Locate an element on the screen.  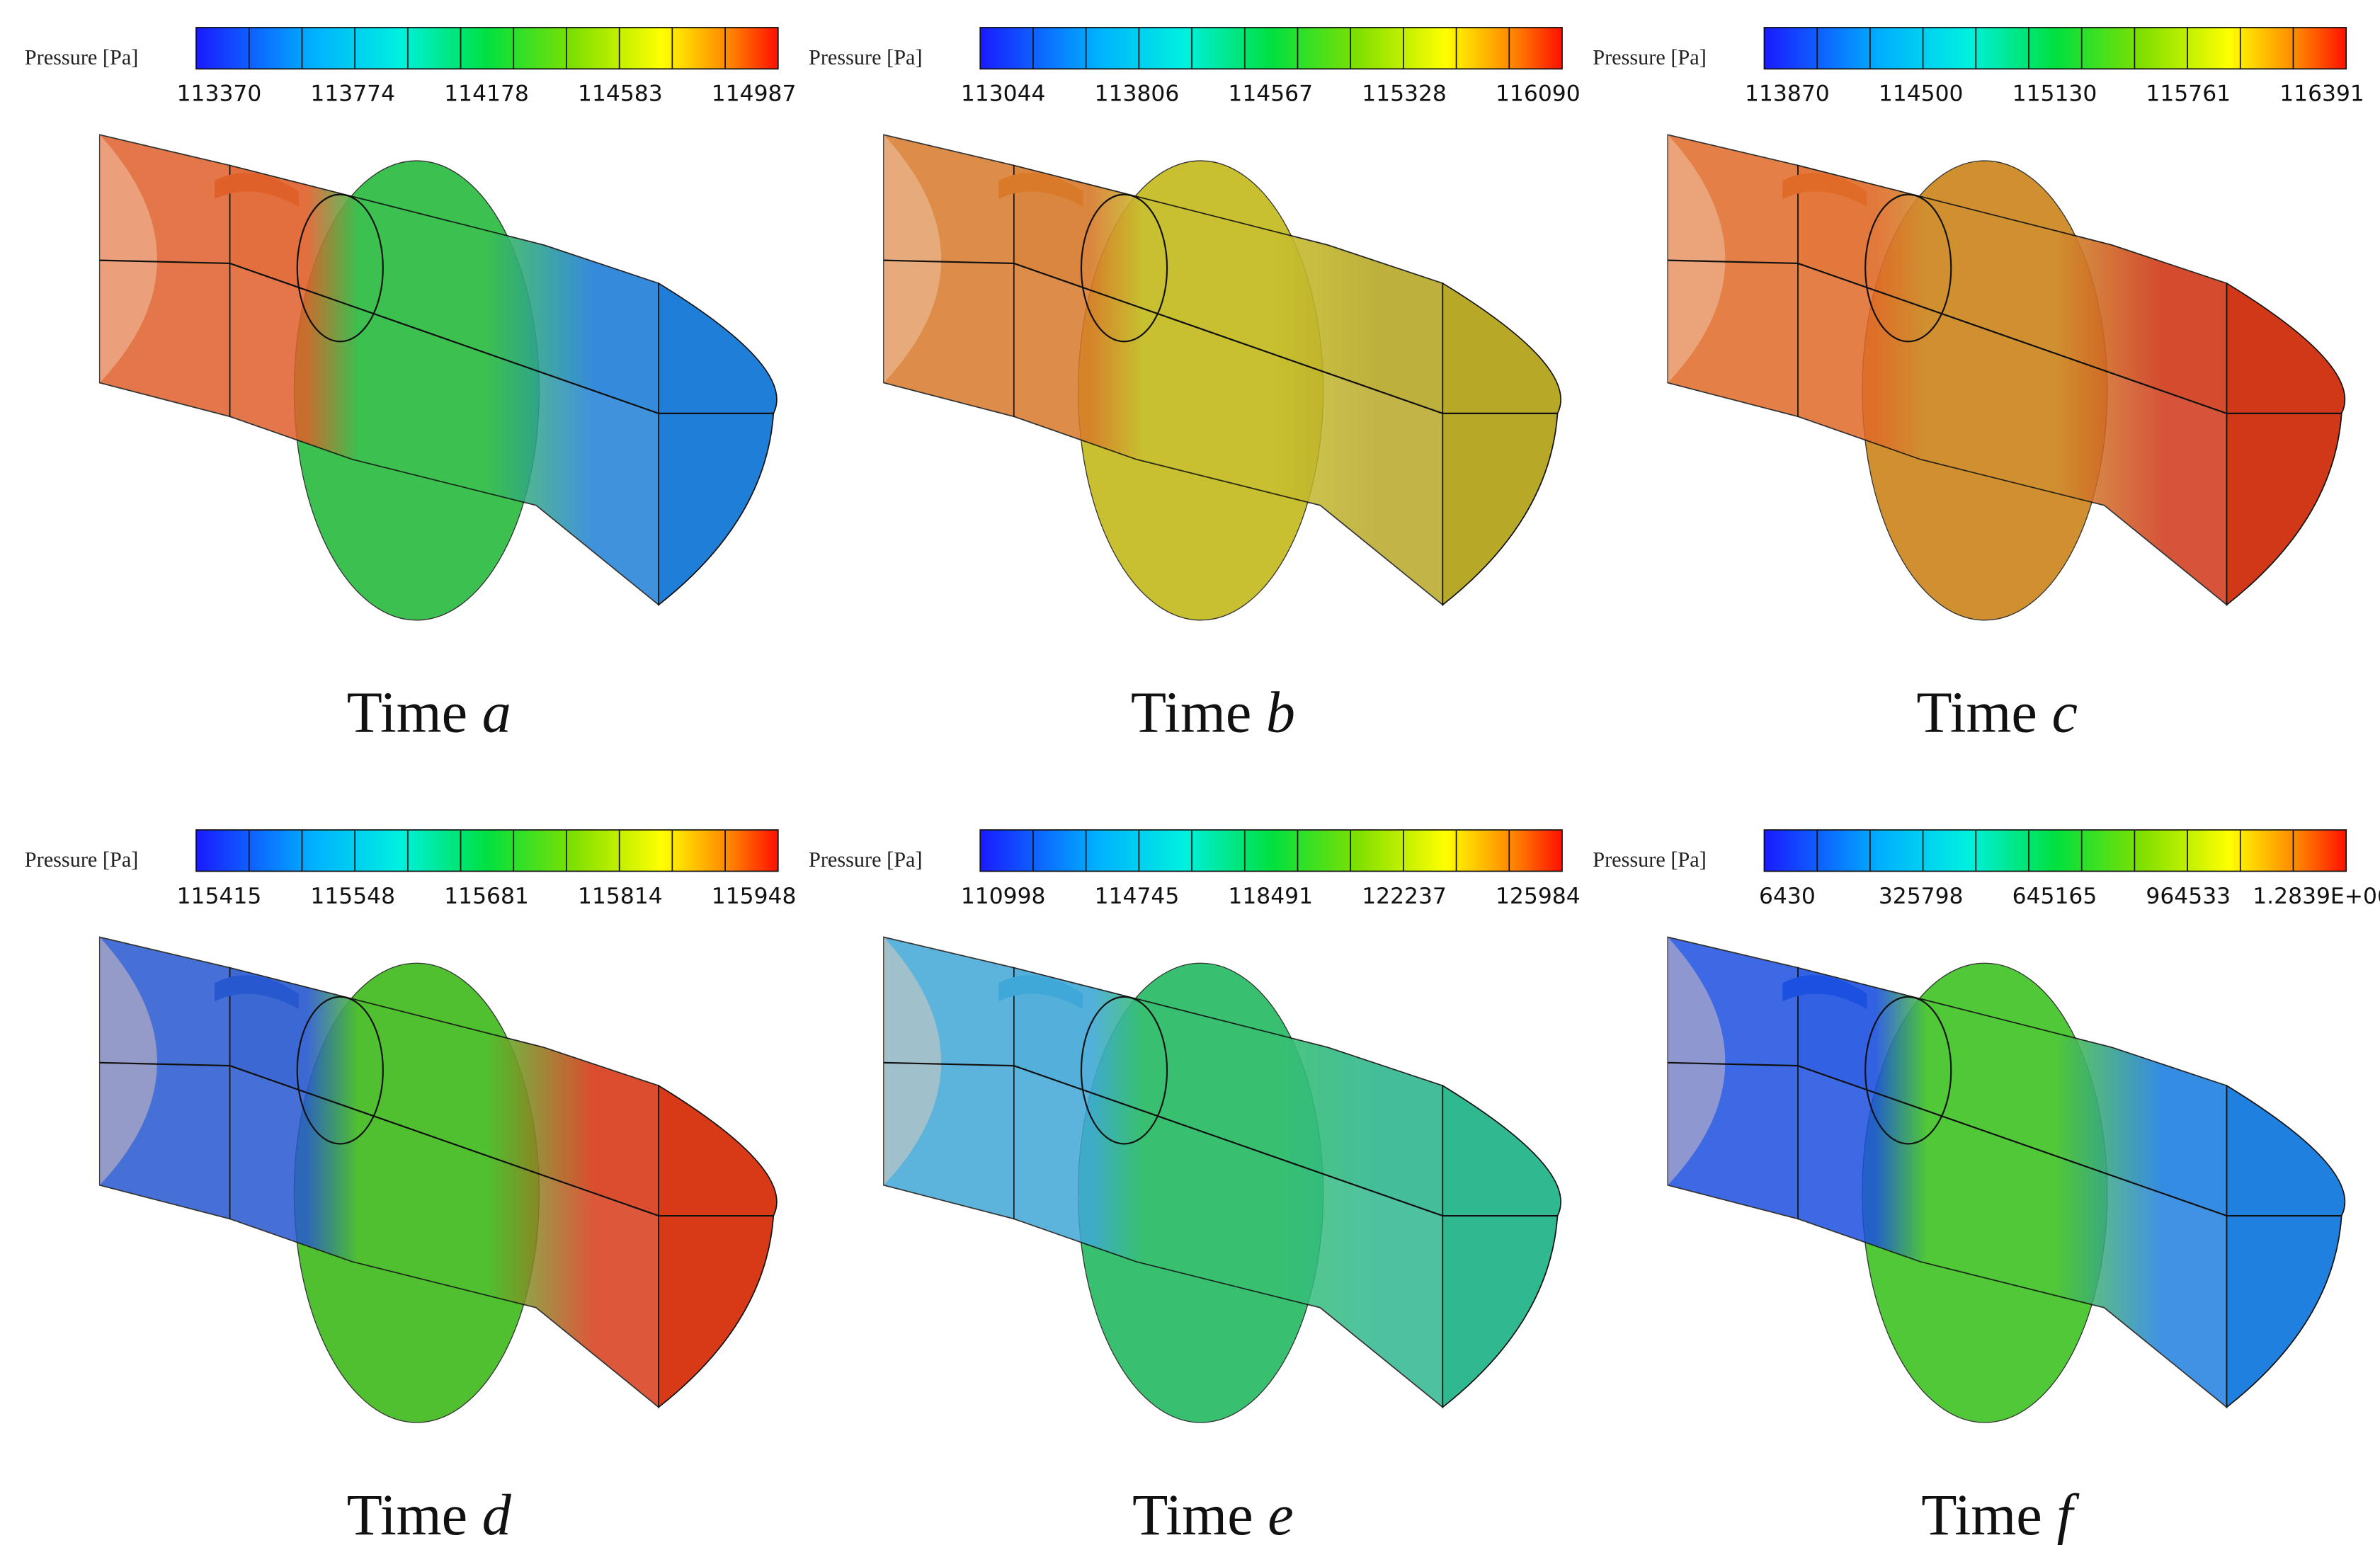
colorbar-tick-label: 115681 is located at coordinates (486, 897).